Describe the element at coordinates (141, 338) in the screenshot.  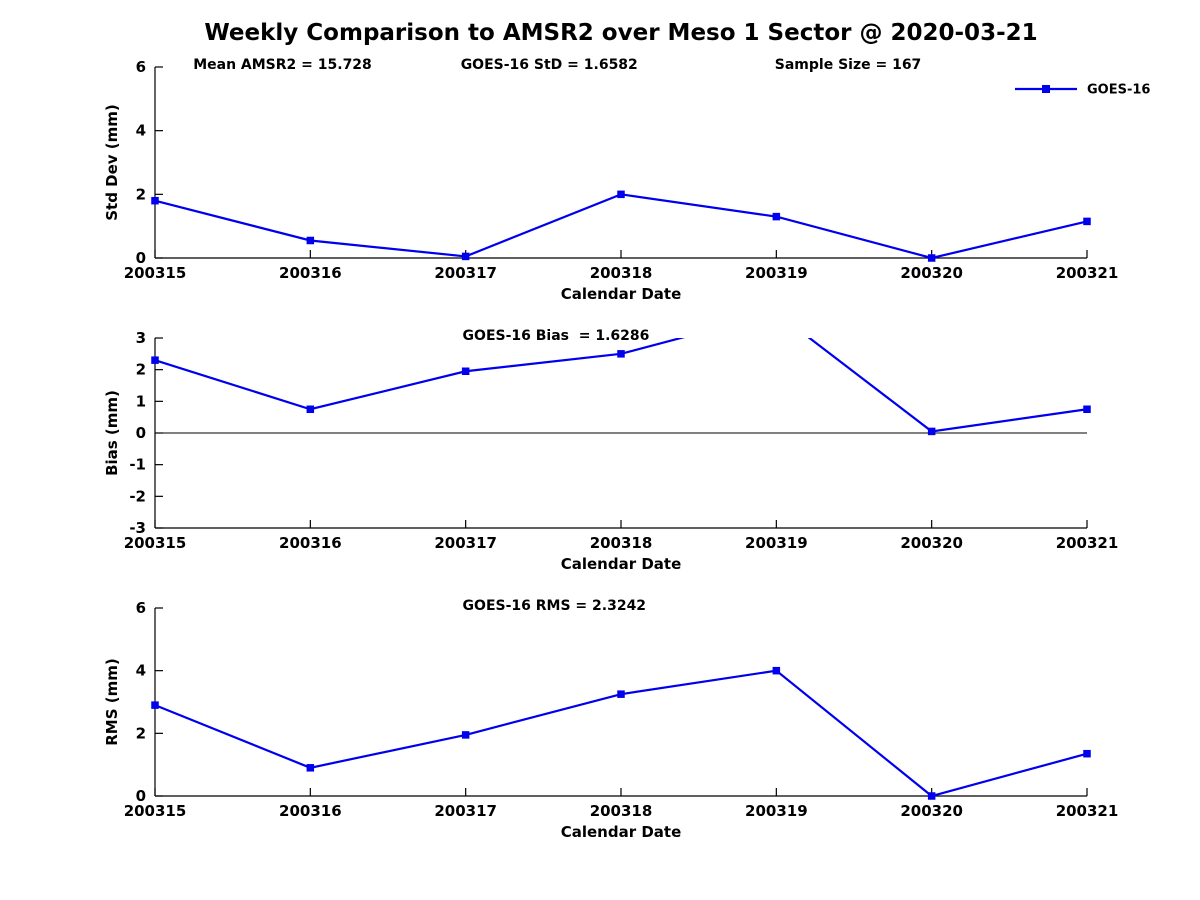
I see `y-tick-label: 3` at that location.